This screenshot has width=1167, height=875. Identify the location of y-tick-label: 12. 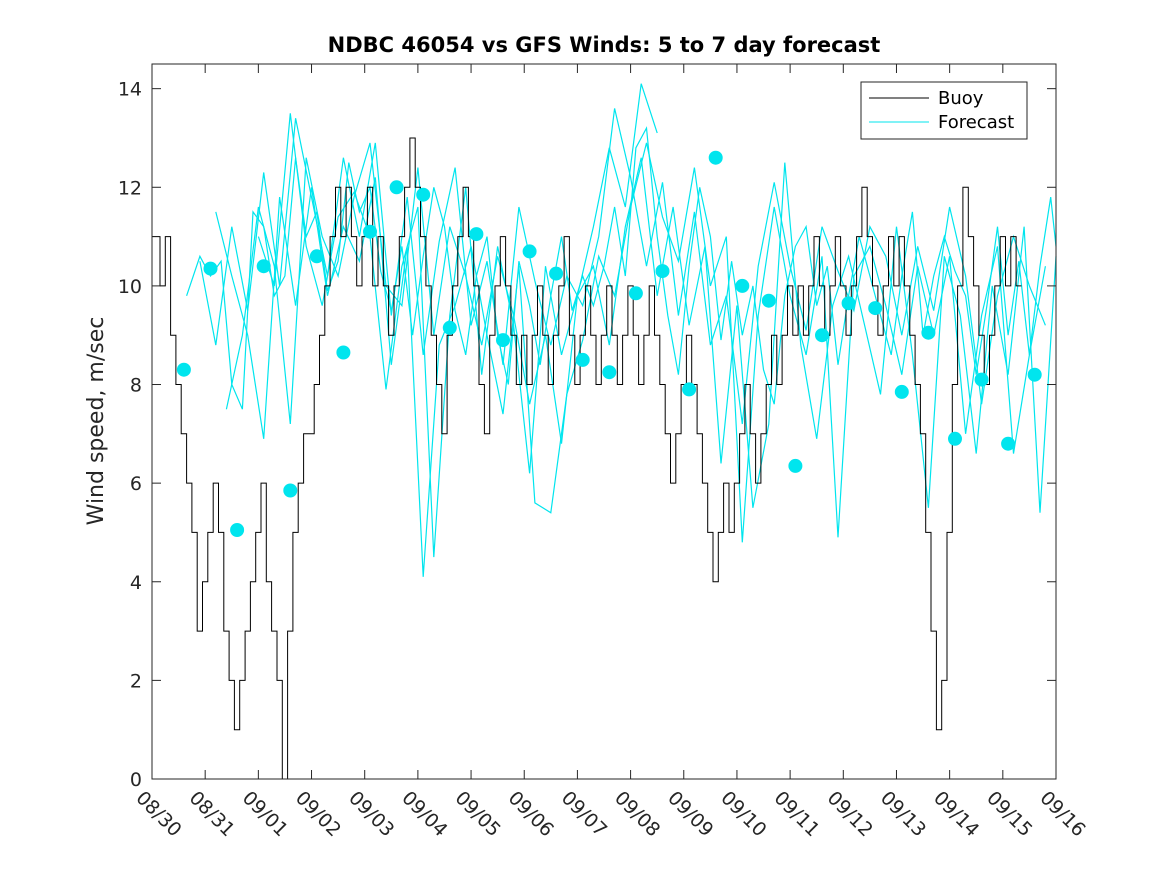
(130, 188).